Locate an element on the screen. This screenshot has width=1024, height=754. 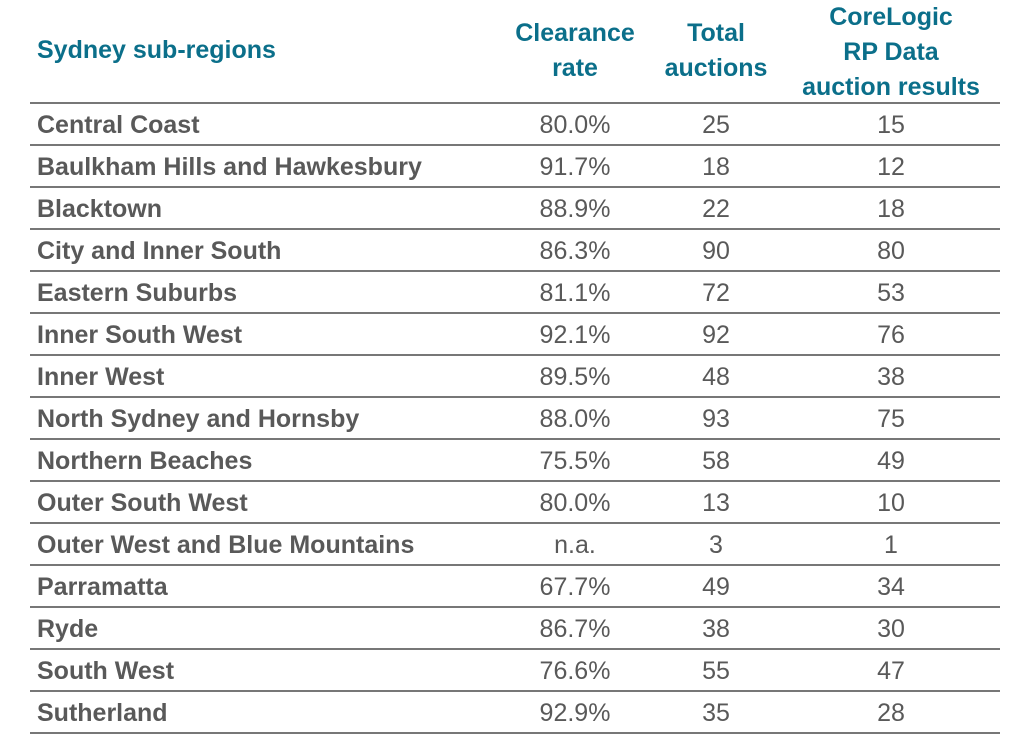
total-auctions-cell: 72 is located at coordinates (716, 293).